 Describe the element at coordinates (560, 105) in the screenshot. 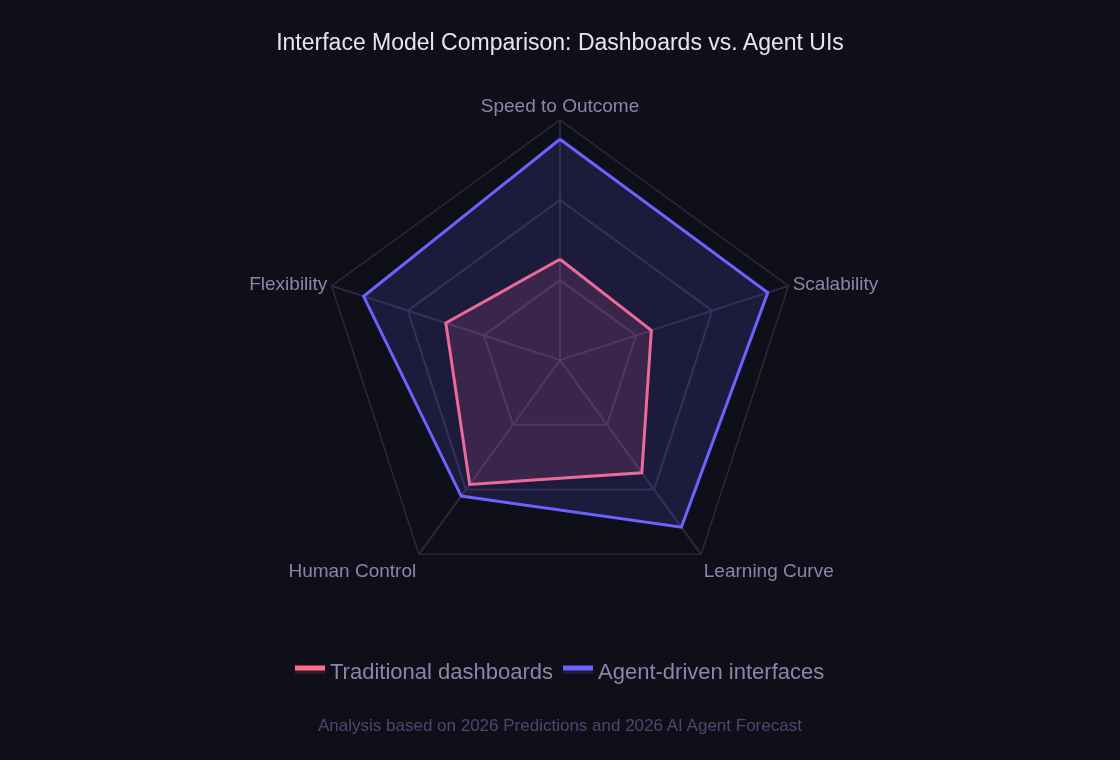

I see `spoke-label: Speed to Outcome` at that location.